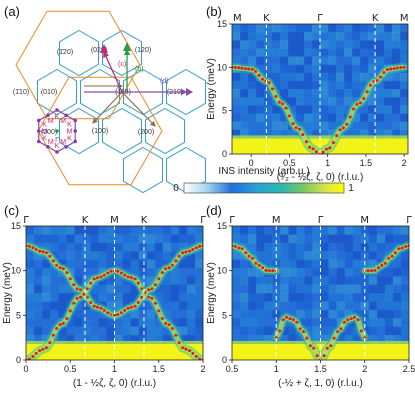 The width and height of the screenshot is (415, 400). What do you see at coordinates (69, 124) in the screenshot?
I see `symmetry-point-label: K` at bounding box center [69, 124].